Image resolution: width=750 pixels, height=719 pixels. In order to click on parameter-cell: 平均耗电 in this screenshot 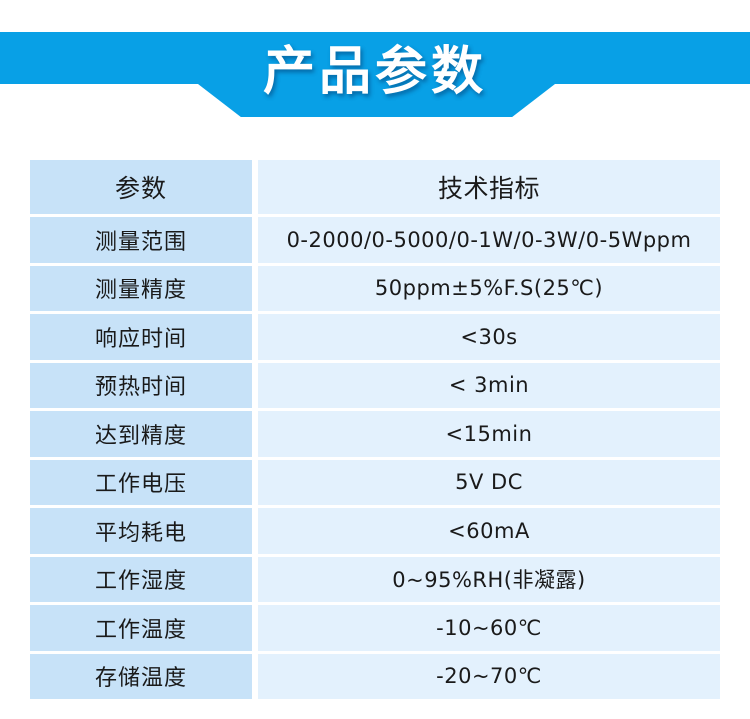, I will do `click(141, 531)`.